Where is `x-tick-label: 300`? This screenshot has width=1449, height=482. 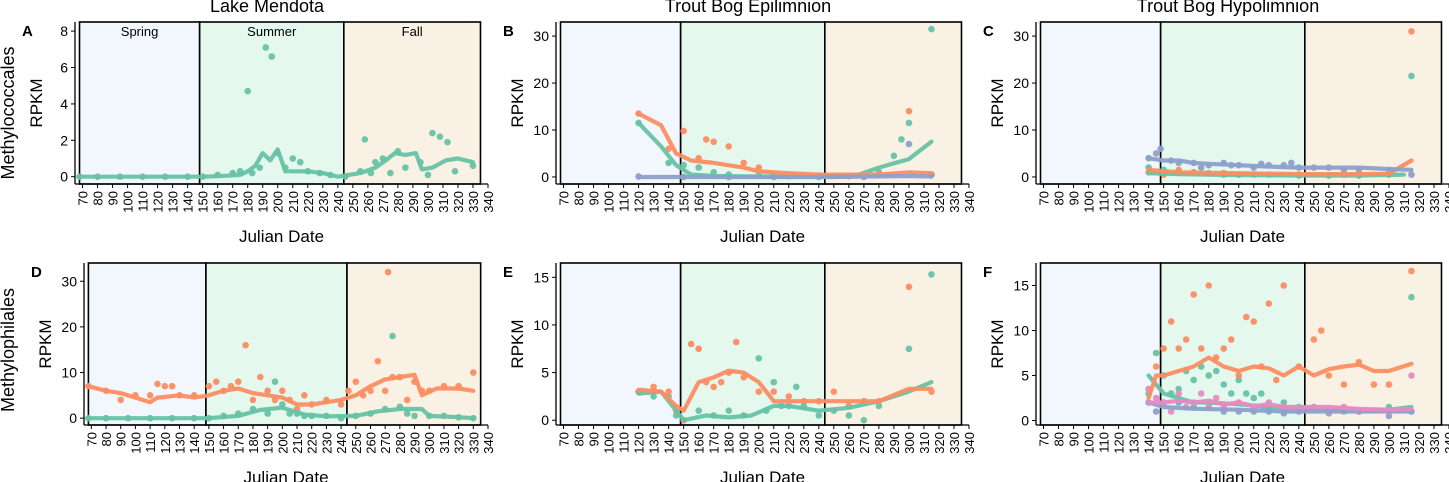
x-tick-label: 300 is located at coordinates (428, 202).